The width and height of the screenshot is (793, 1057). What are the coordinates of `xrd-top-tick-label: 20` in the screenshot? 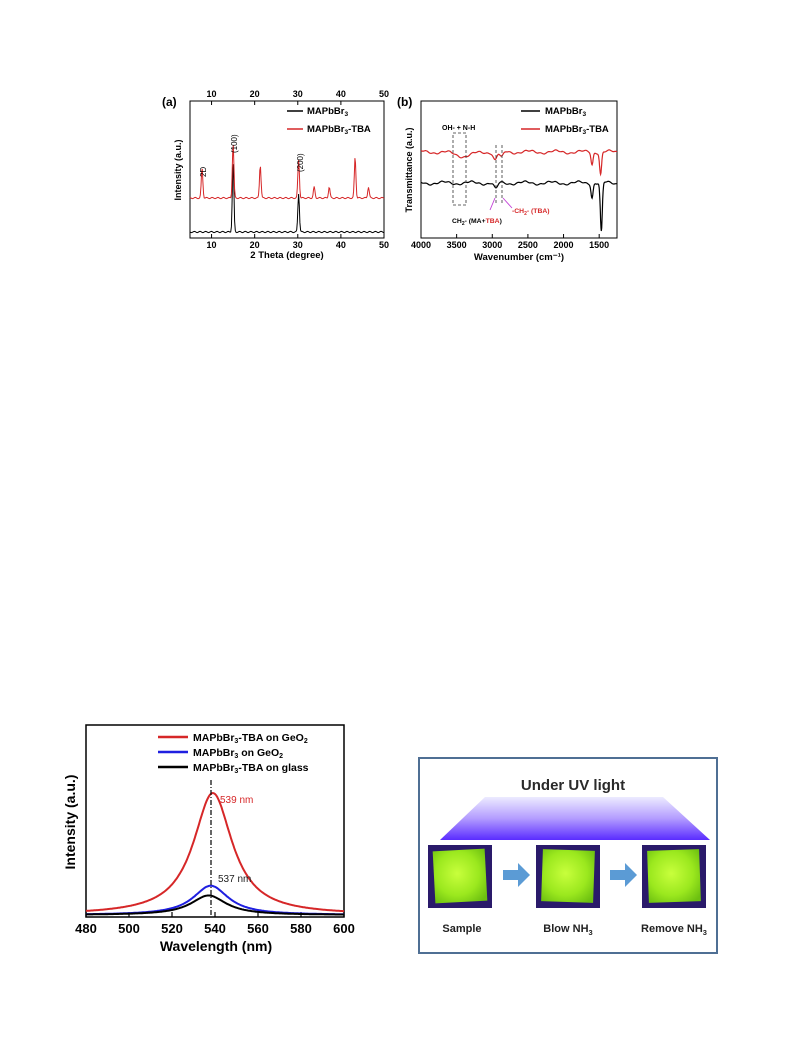 It's located at (255, 94).